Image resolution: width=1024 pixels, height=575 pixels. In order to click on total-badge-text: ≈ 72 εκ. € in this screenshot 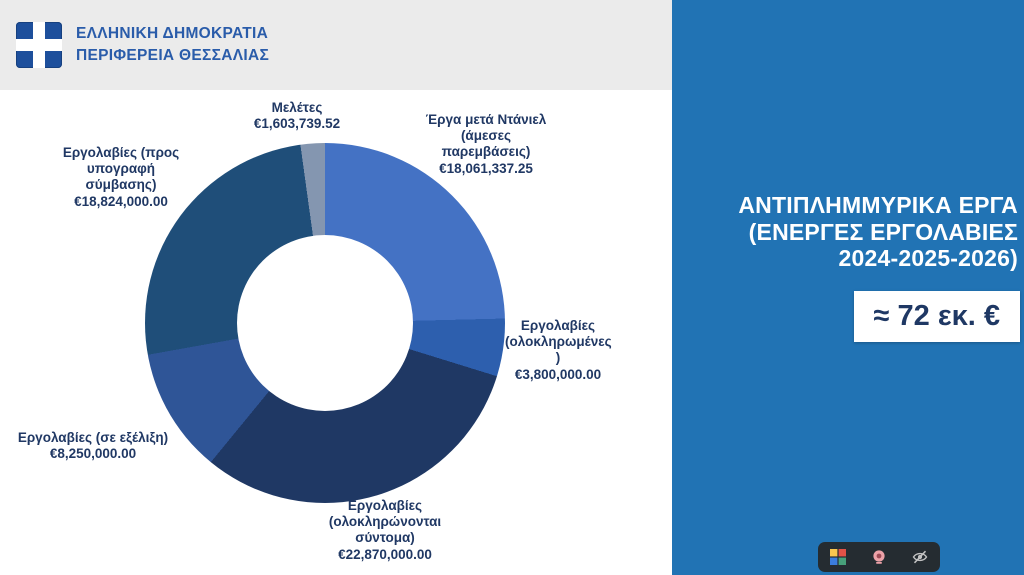, I will do `click(936, 316)`.